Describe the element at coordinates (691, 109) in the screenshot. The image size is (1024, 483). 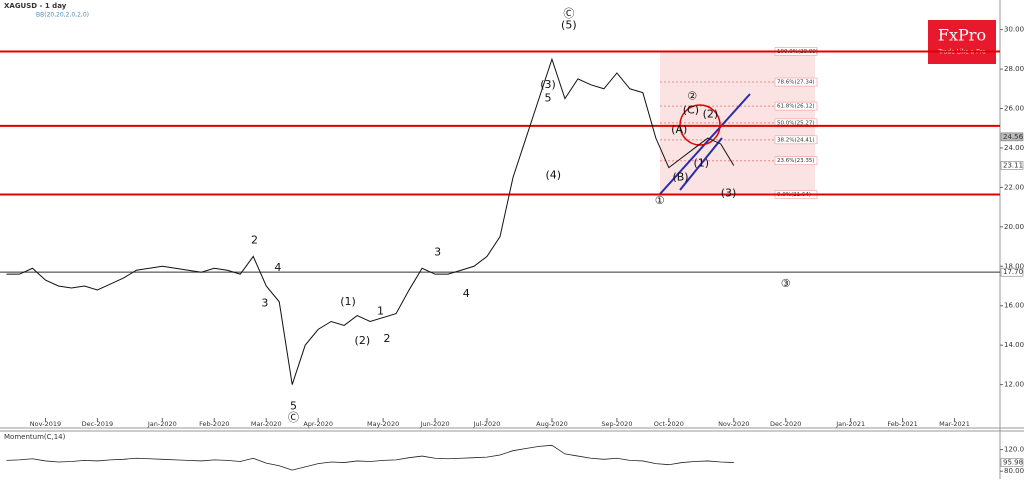
I see `wave-label: (C)` at that location.